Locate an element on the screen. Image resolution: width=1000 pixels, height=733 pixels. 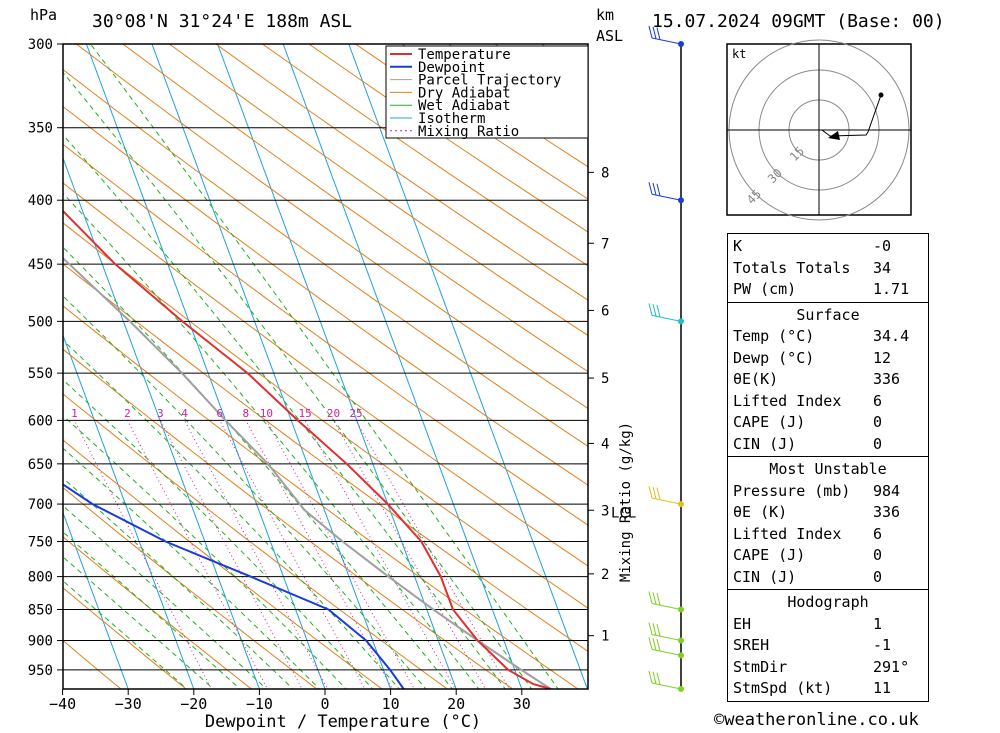
surface-label: θE(K) is located at coordinates (756, 379).